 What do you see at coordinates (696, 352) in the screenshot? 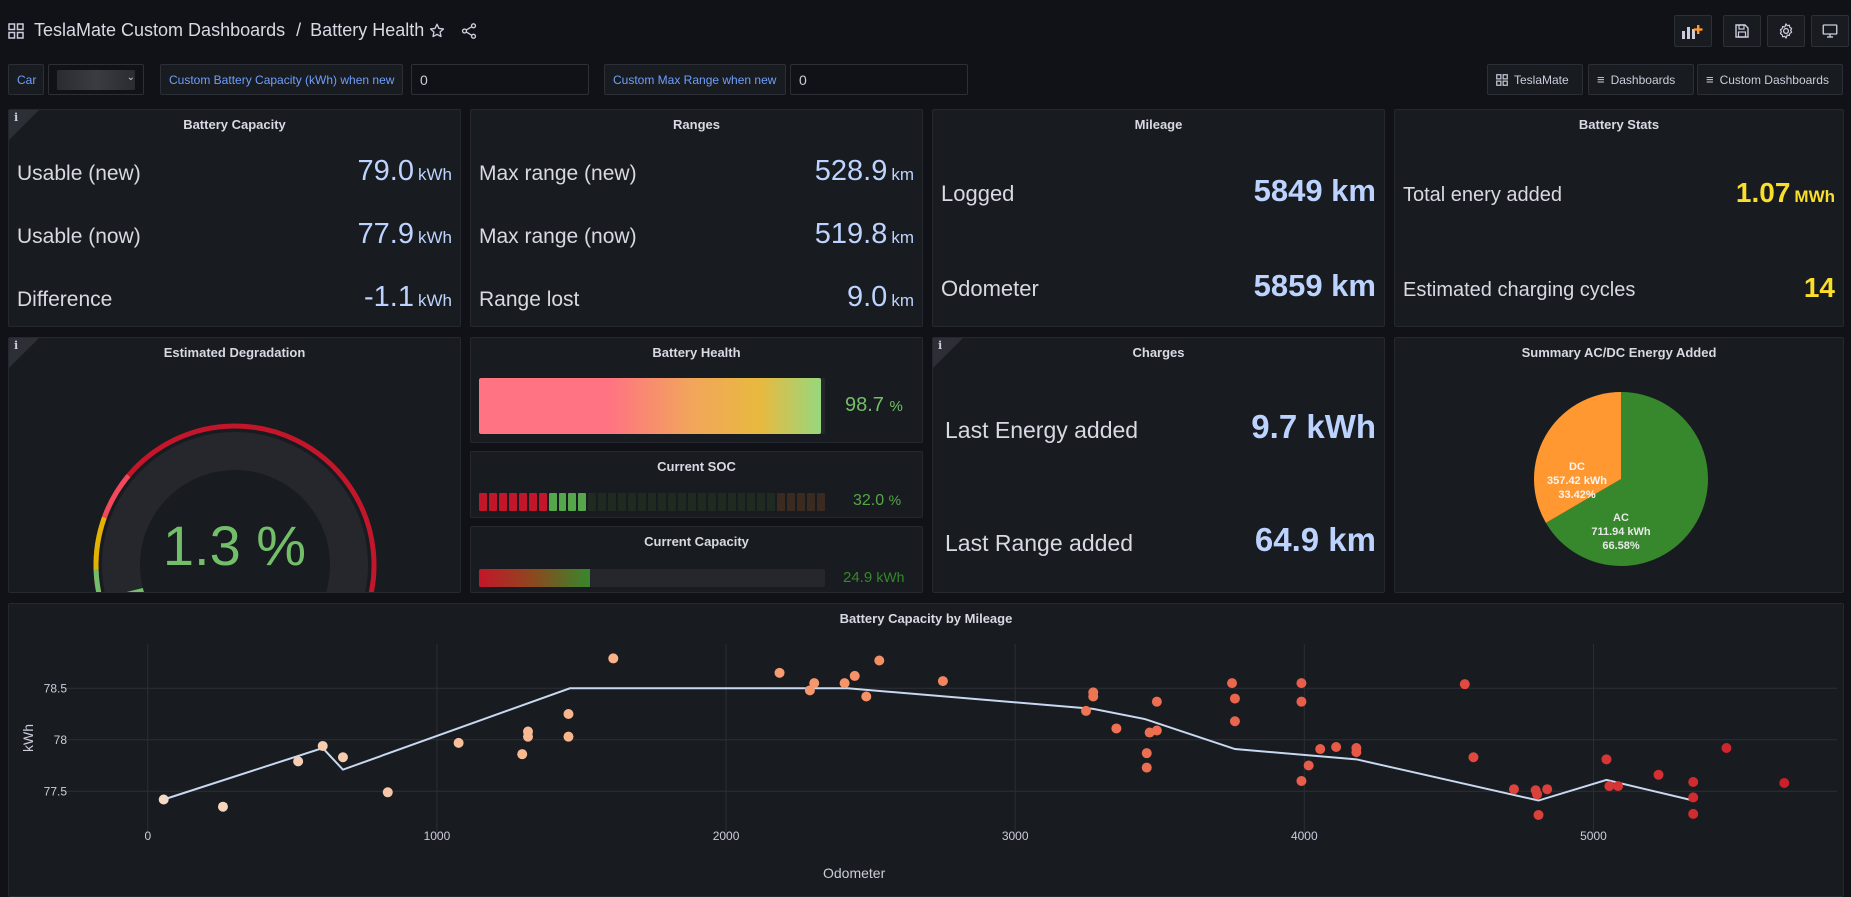
I see `panel-title: Battery Health` at bounding box center [696, 352].